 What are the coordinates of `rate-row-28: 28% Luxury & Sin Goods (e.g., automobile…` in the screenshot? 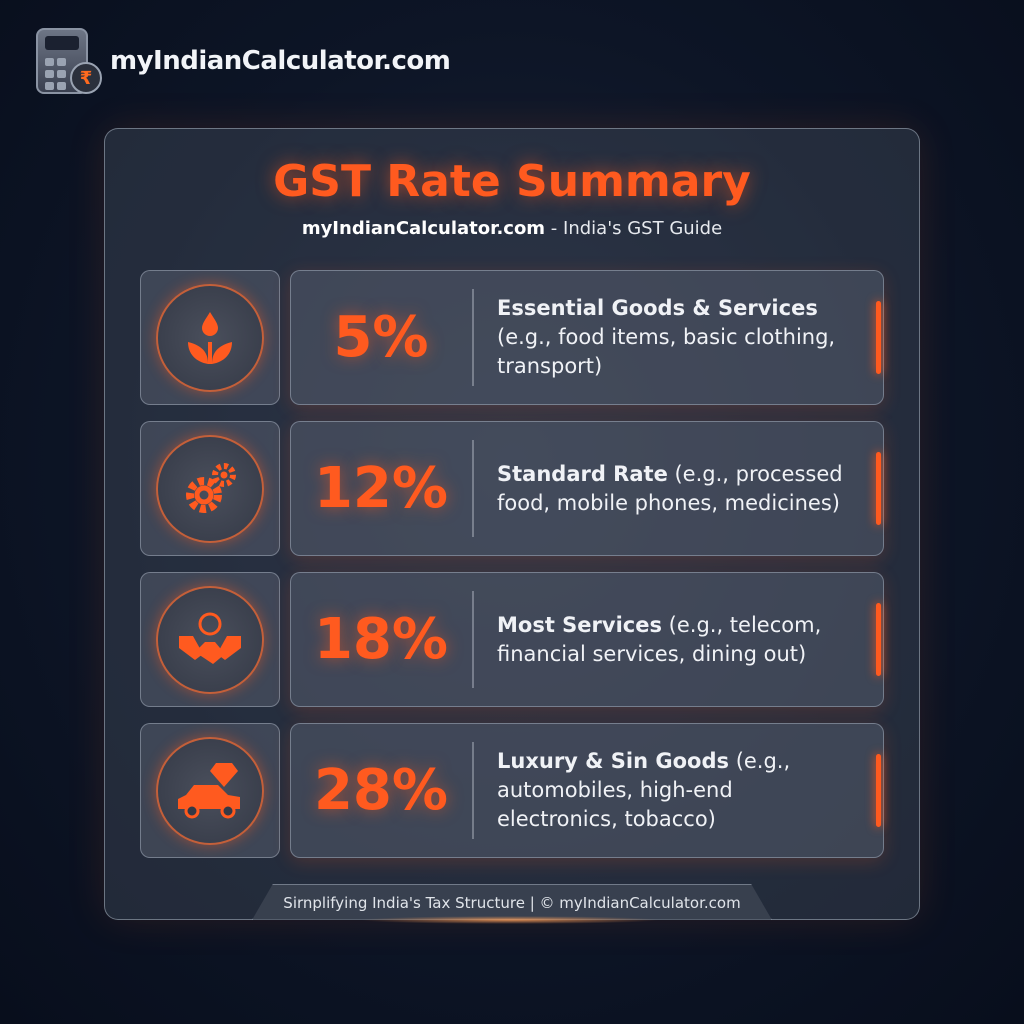 It's located at (587, 790).